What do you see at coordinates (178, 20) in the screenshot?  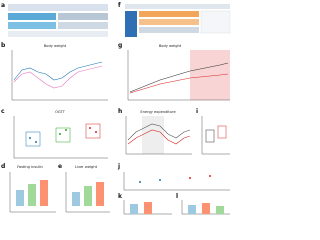 I see `schematic-f` at bounding box center [178, 20].